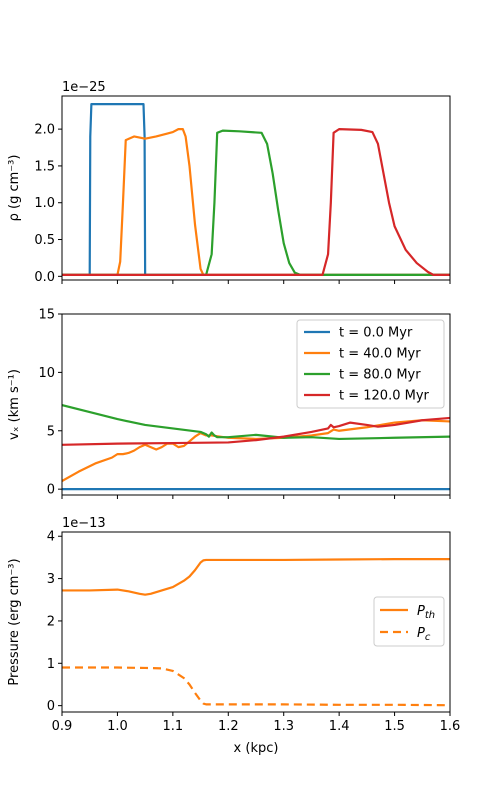 The height and width of the screenshot is (800, 500). What do you see at coordinates (51, 579) in the screenshot?
I see `y-tick-label: 3` at bounding box center [51, 579].